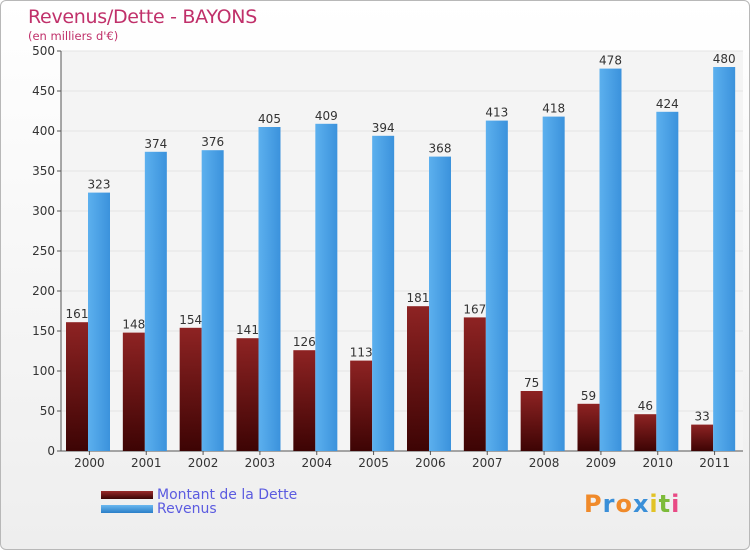 The image size is (750, 550). I want to click on x-tick-label: 2004, so click(316, 463).